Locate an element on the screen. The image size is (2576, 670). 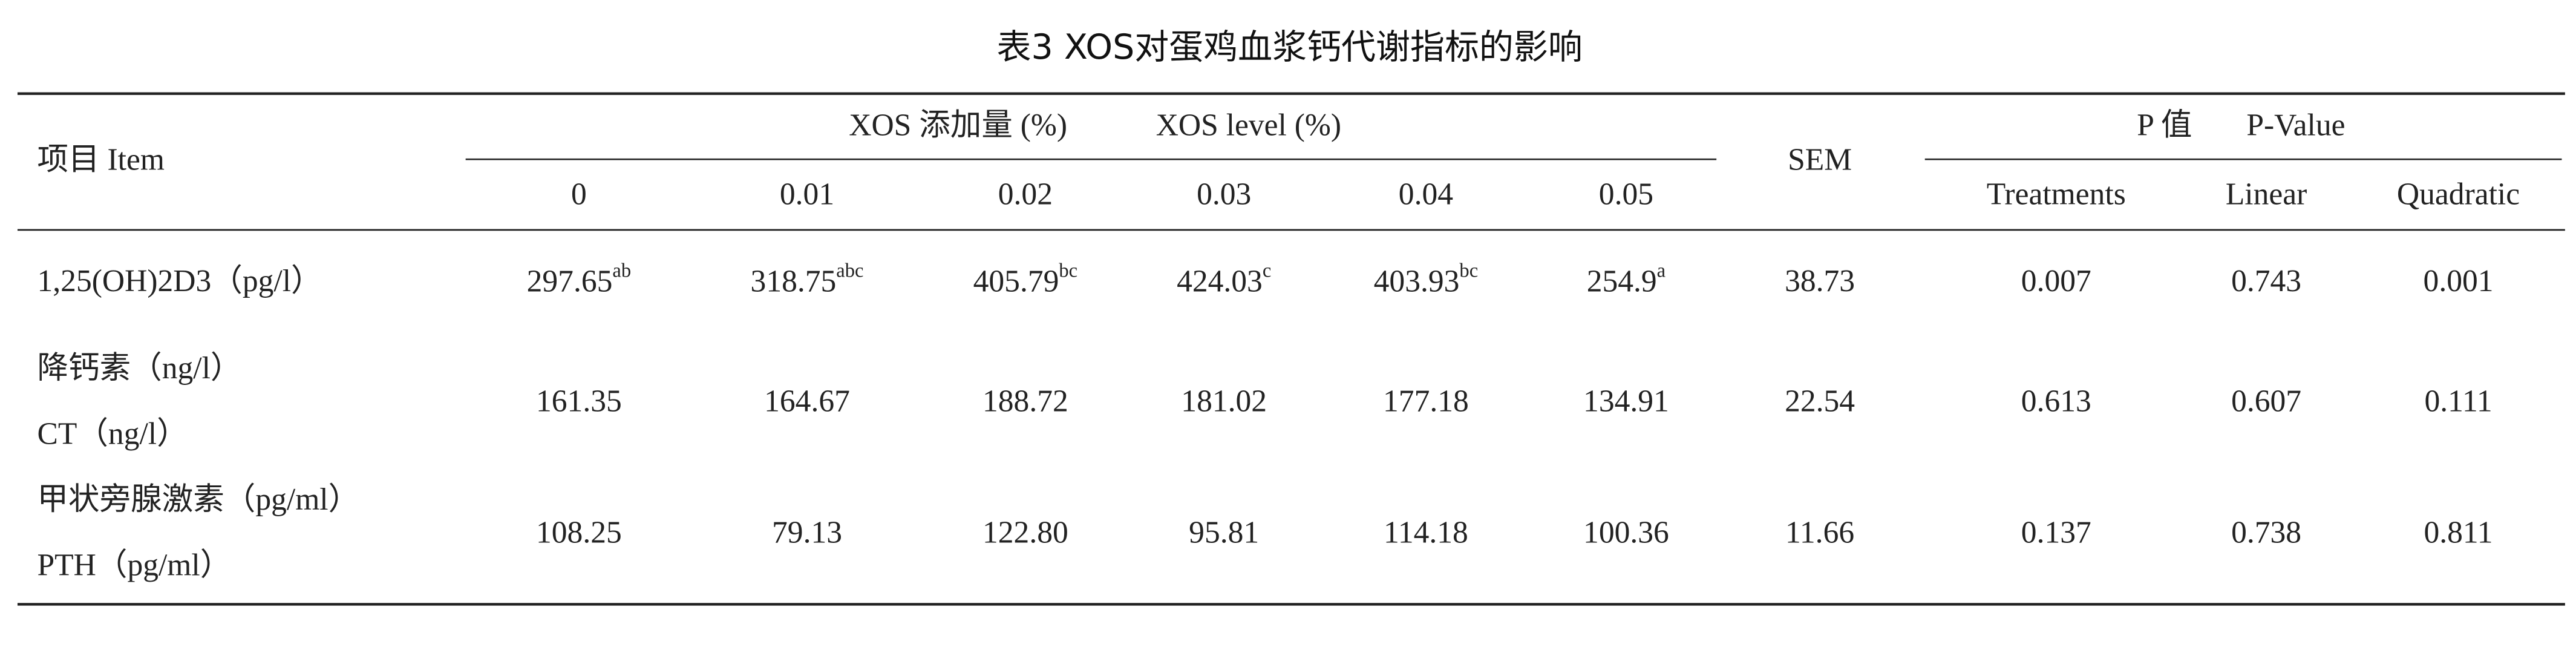
value-cell: 164.67 is located at coordinates (807, 401).